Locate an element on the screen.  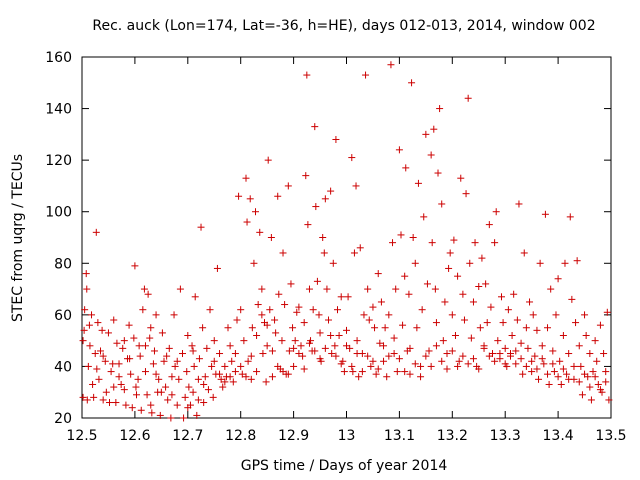
y-tick-label: 80 is located at coordinates (63, 264).